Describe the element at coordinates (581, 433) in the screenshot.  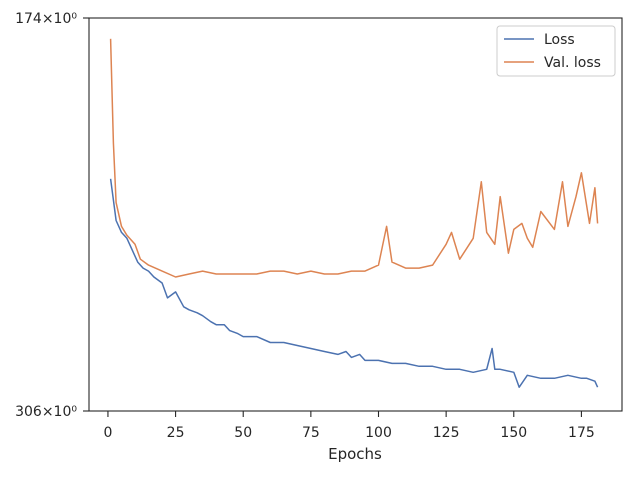
I see `x-tick-label: 175` at that location.